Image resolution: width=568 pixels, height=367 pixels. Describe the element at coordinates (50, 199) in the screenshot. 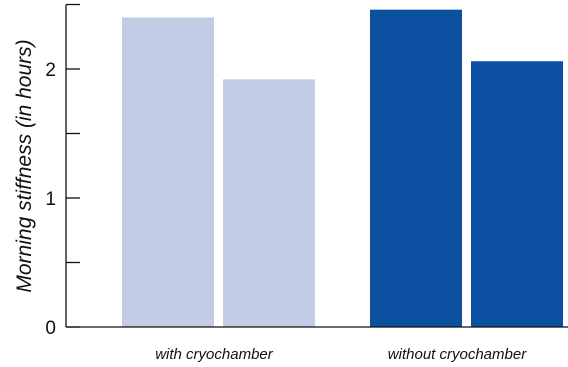

I see `y-tick-label-1: 1` at that location.